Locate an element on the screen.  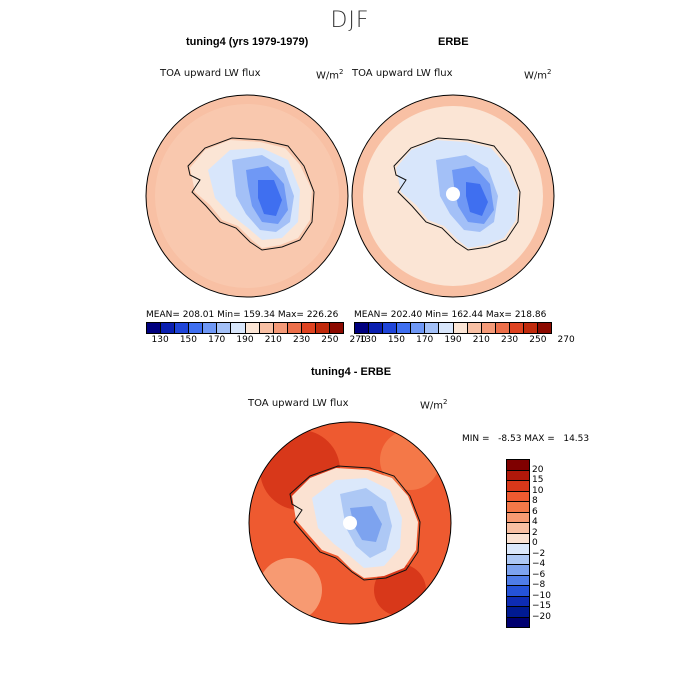
colorbar-tick-label: −20 is located at coordinates (541, 616).